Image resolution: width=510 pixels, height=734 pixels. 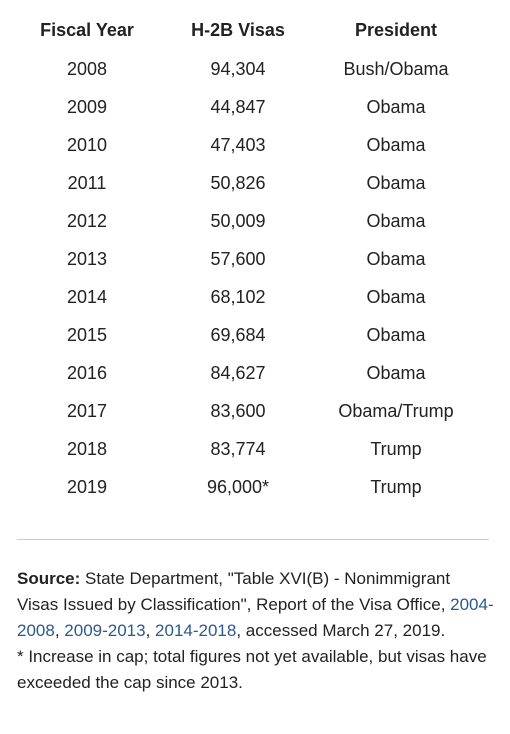 I want to click on table-row: 2012 50,009 Obama, so click(x=245, y=221).